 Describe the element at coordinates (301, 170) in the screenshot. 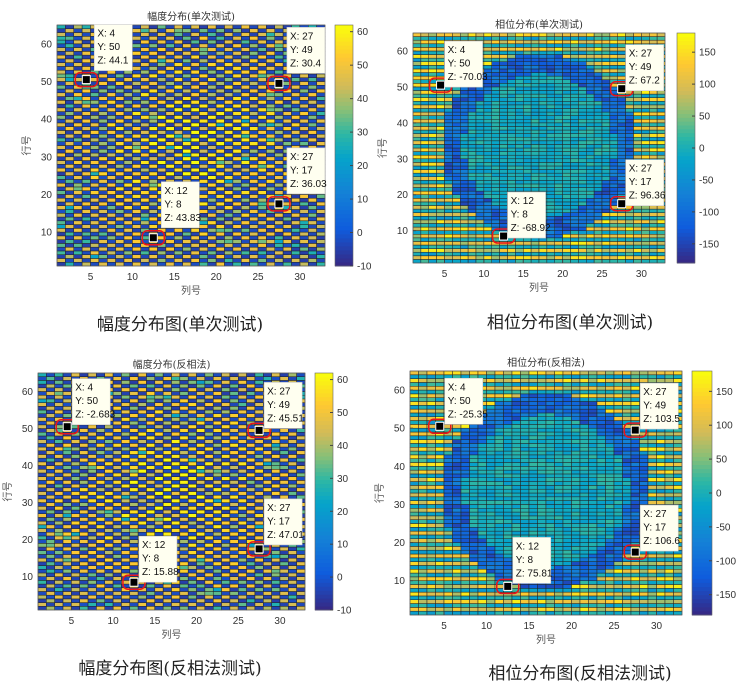

I see `datatip-y-row: Y: 17` at that location.